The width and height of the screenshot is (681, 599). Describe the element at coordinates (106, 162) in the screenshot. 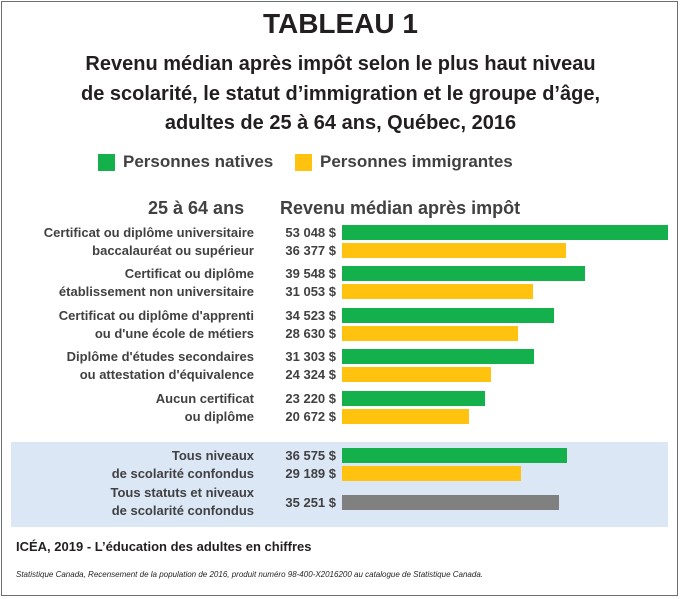

I see `legend-swatch-natives` at that location.